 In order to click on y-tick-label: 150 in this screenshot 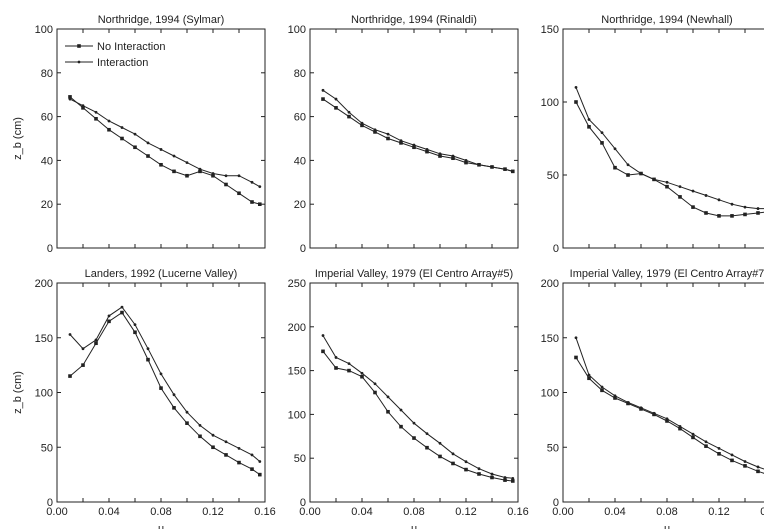, I will do `click(297, 372)`.